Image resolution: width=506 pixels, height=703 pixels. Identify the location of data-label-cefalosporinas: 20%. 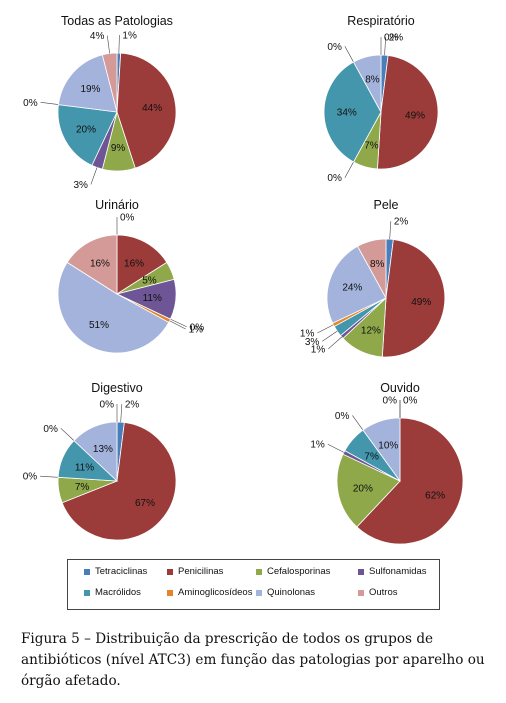
(363, 489).